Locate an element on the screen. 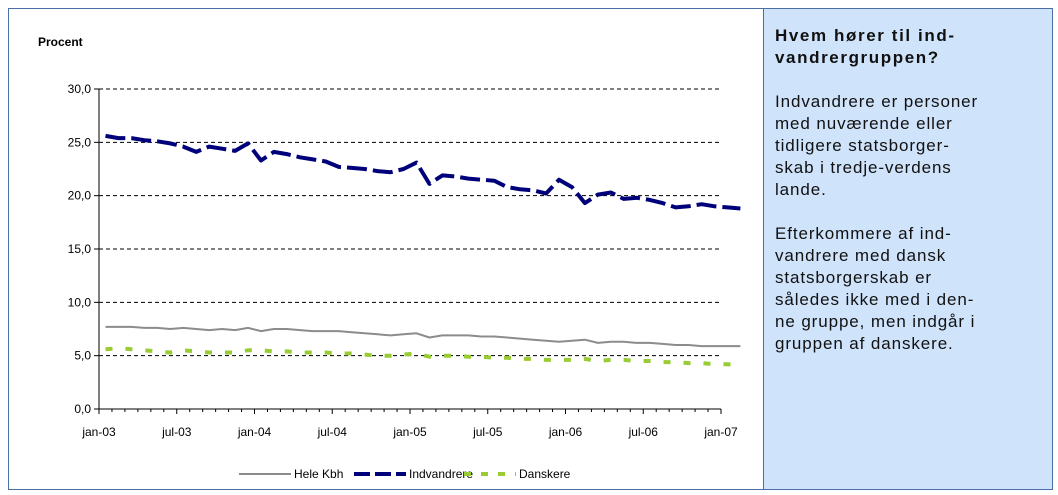 This screenshot has height=495, width=1058. x-tick-label: jul-06 is located at coordinates (643, 432).